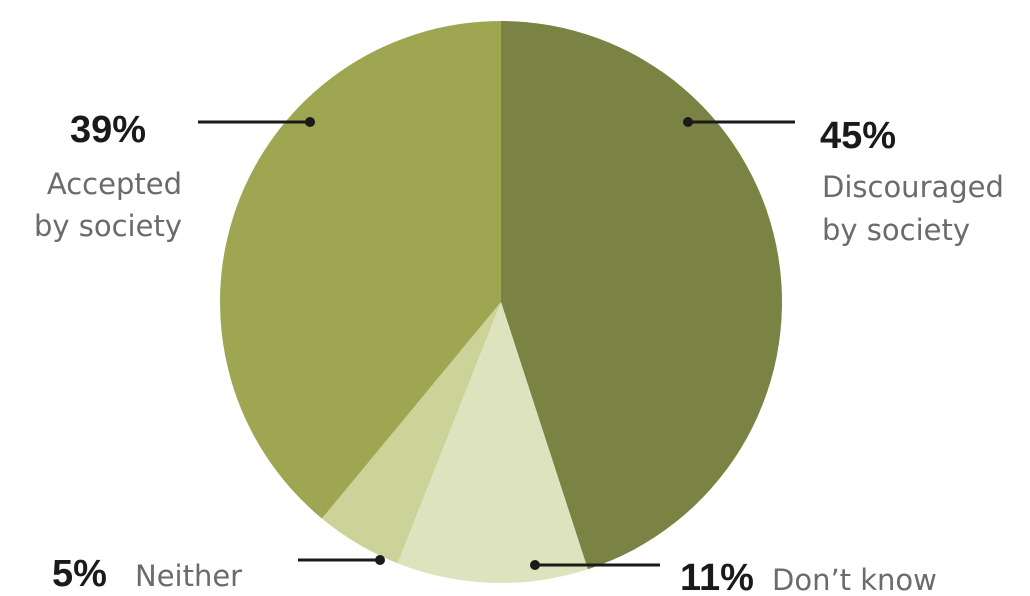  I want to click on label-dontknow-text: Don’t know, so click(854, 579).